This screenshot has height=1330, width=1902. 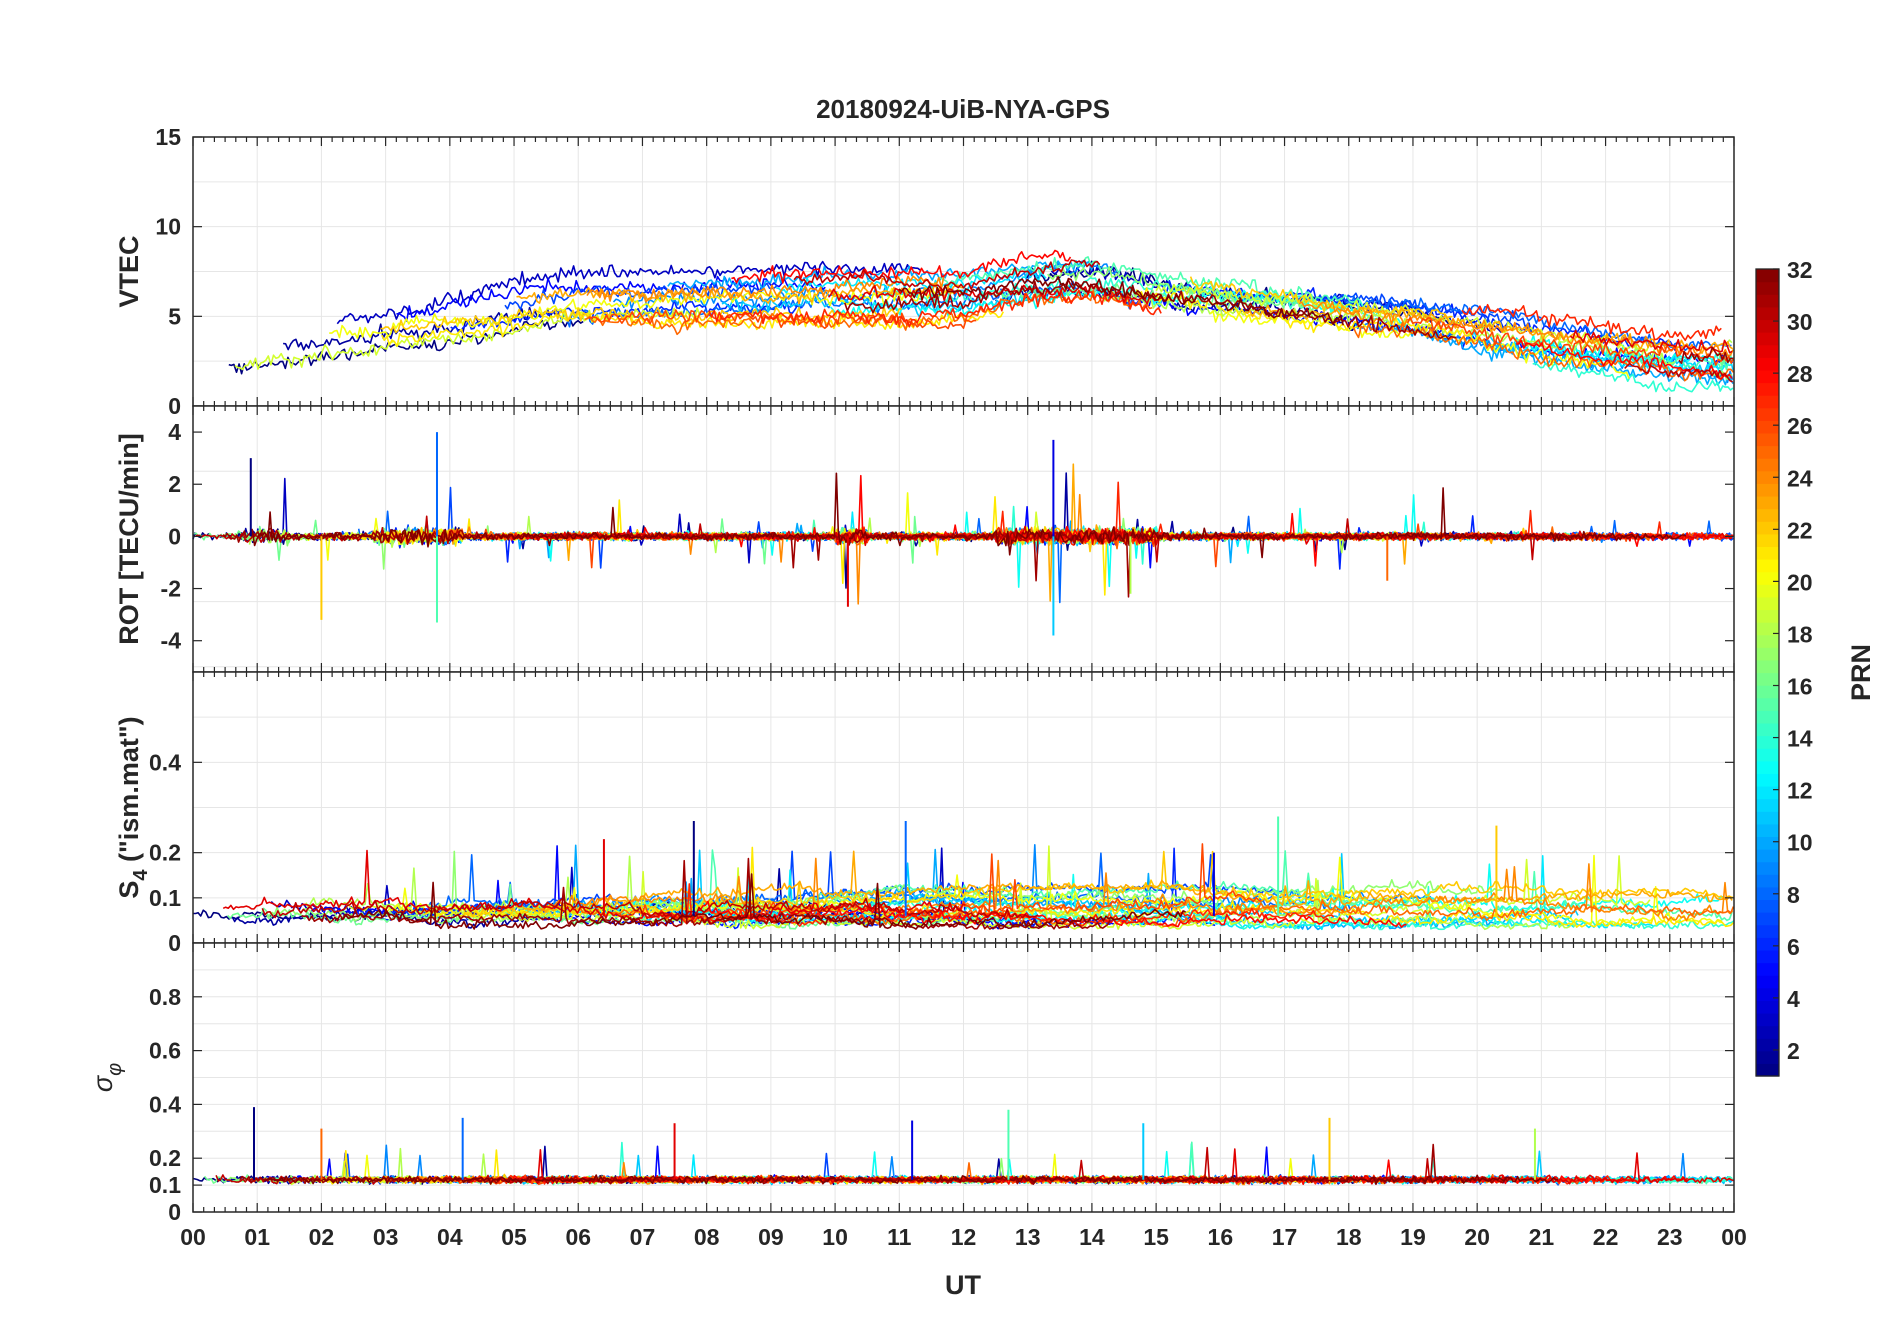 What do you see at coordinates (450, 1237) in the screenshot?
I see `x-tick-label-4: 04` at bounding box center [450, 1237].